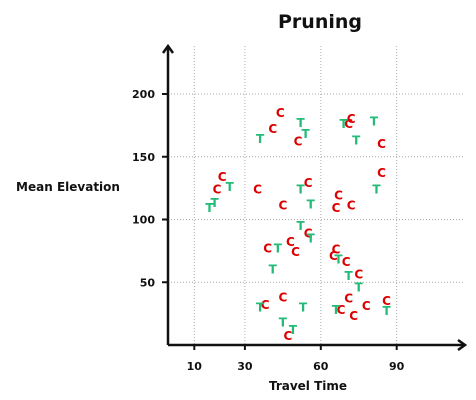 The height and width of the screenshot is (400, 476). I want to click on x-tick-label: 30, so click(245, 366).